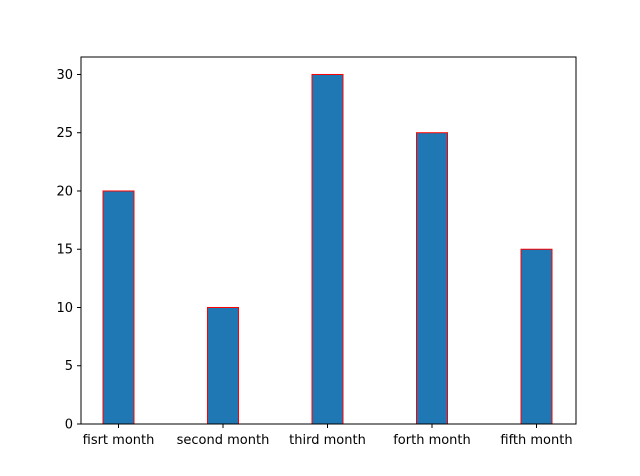  I want to click on x-tick-label: third month, so click(327, 440).